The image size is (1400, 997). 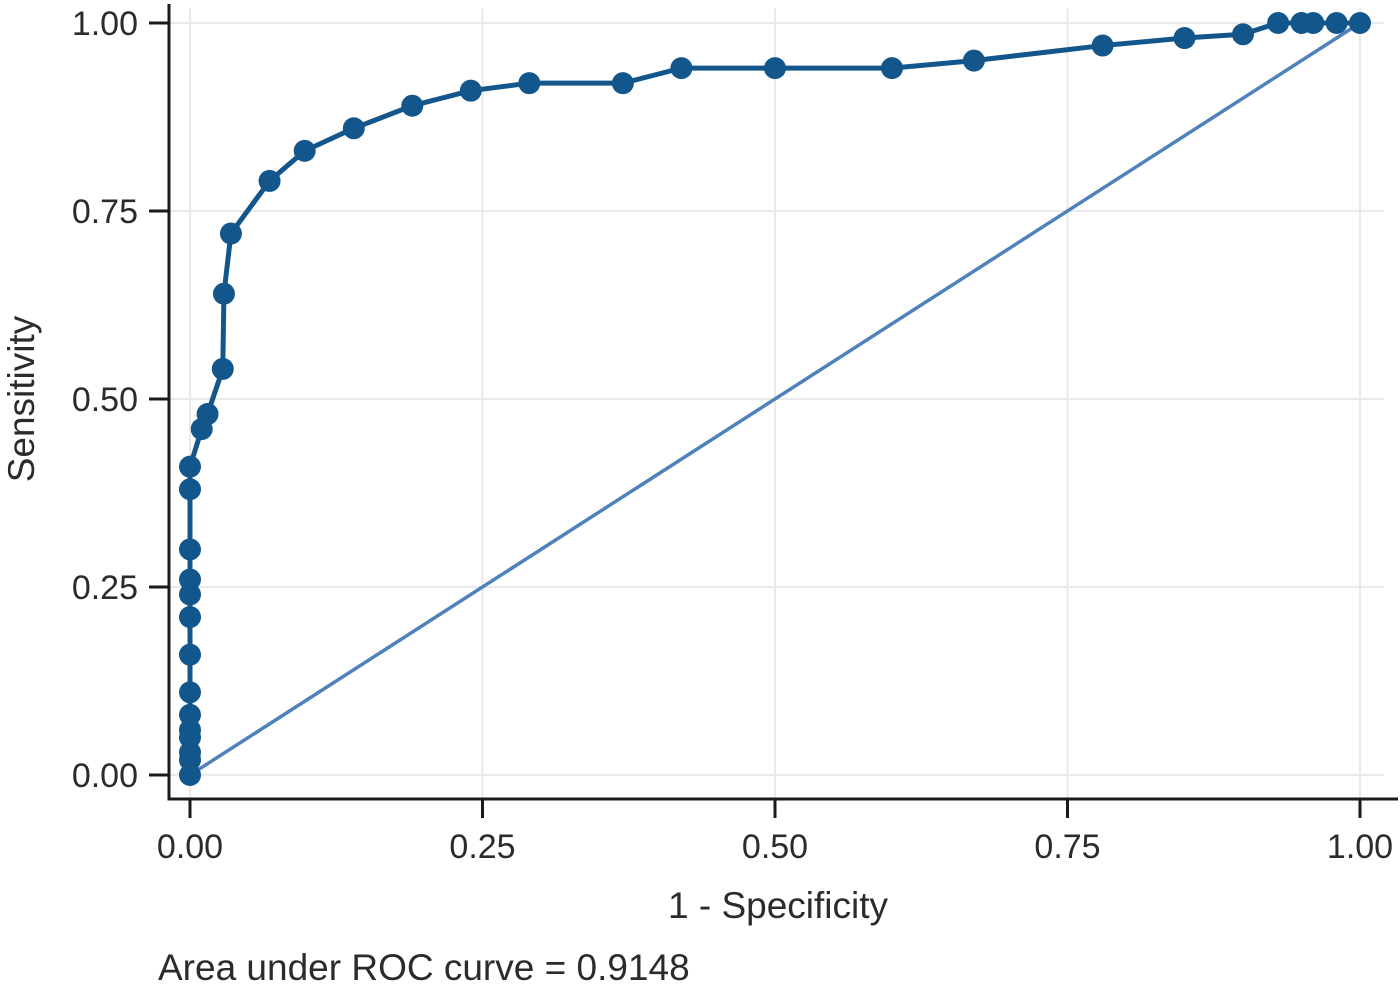 I want to click on x-tick-label: 1.00, so click(x=1360, y=847).